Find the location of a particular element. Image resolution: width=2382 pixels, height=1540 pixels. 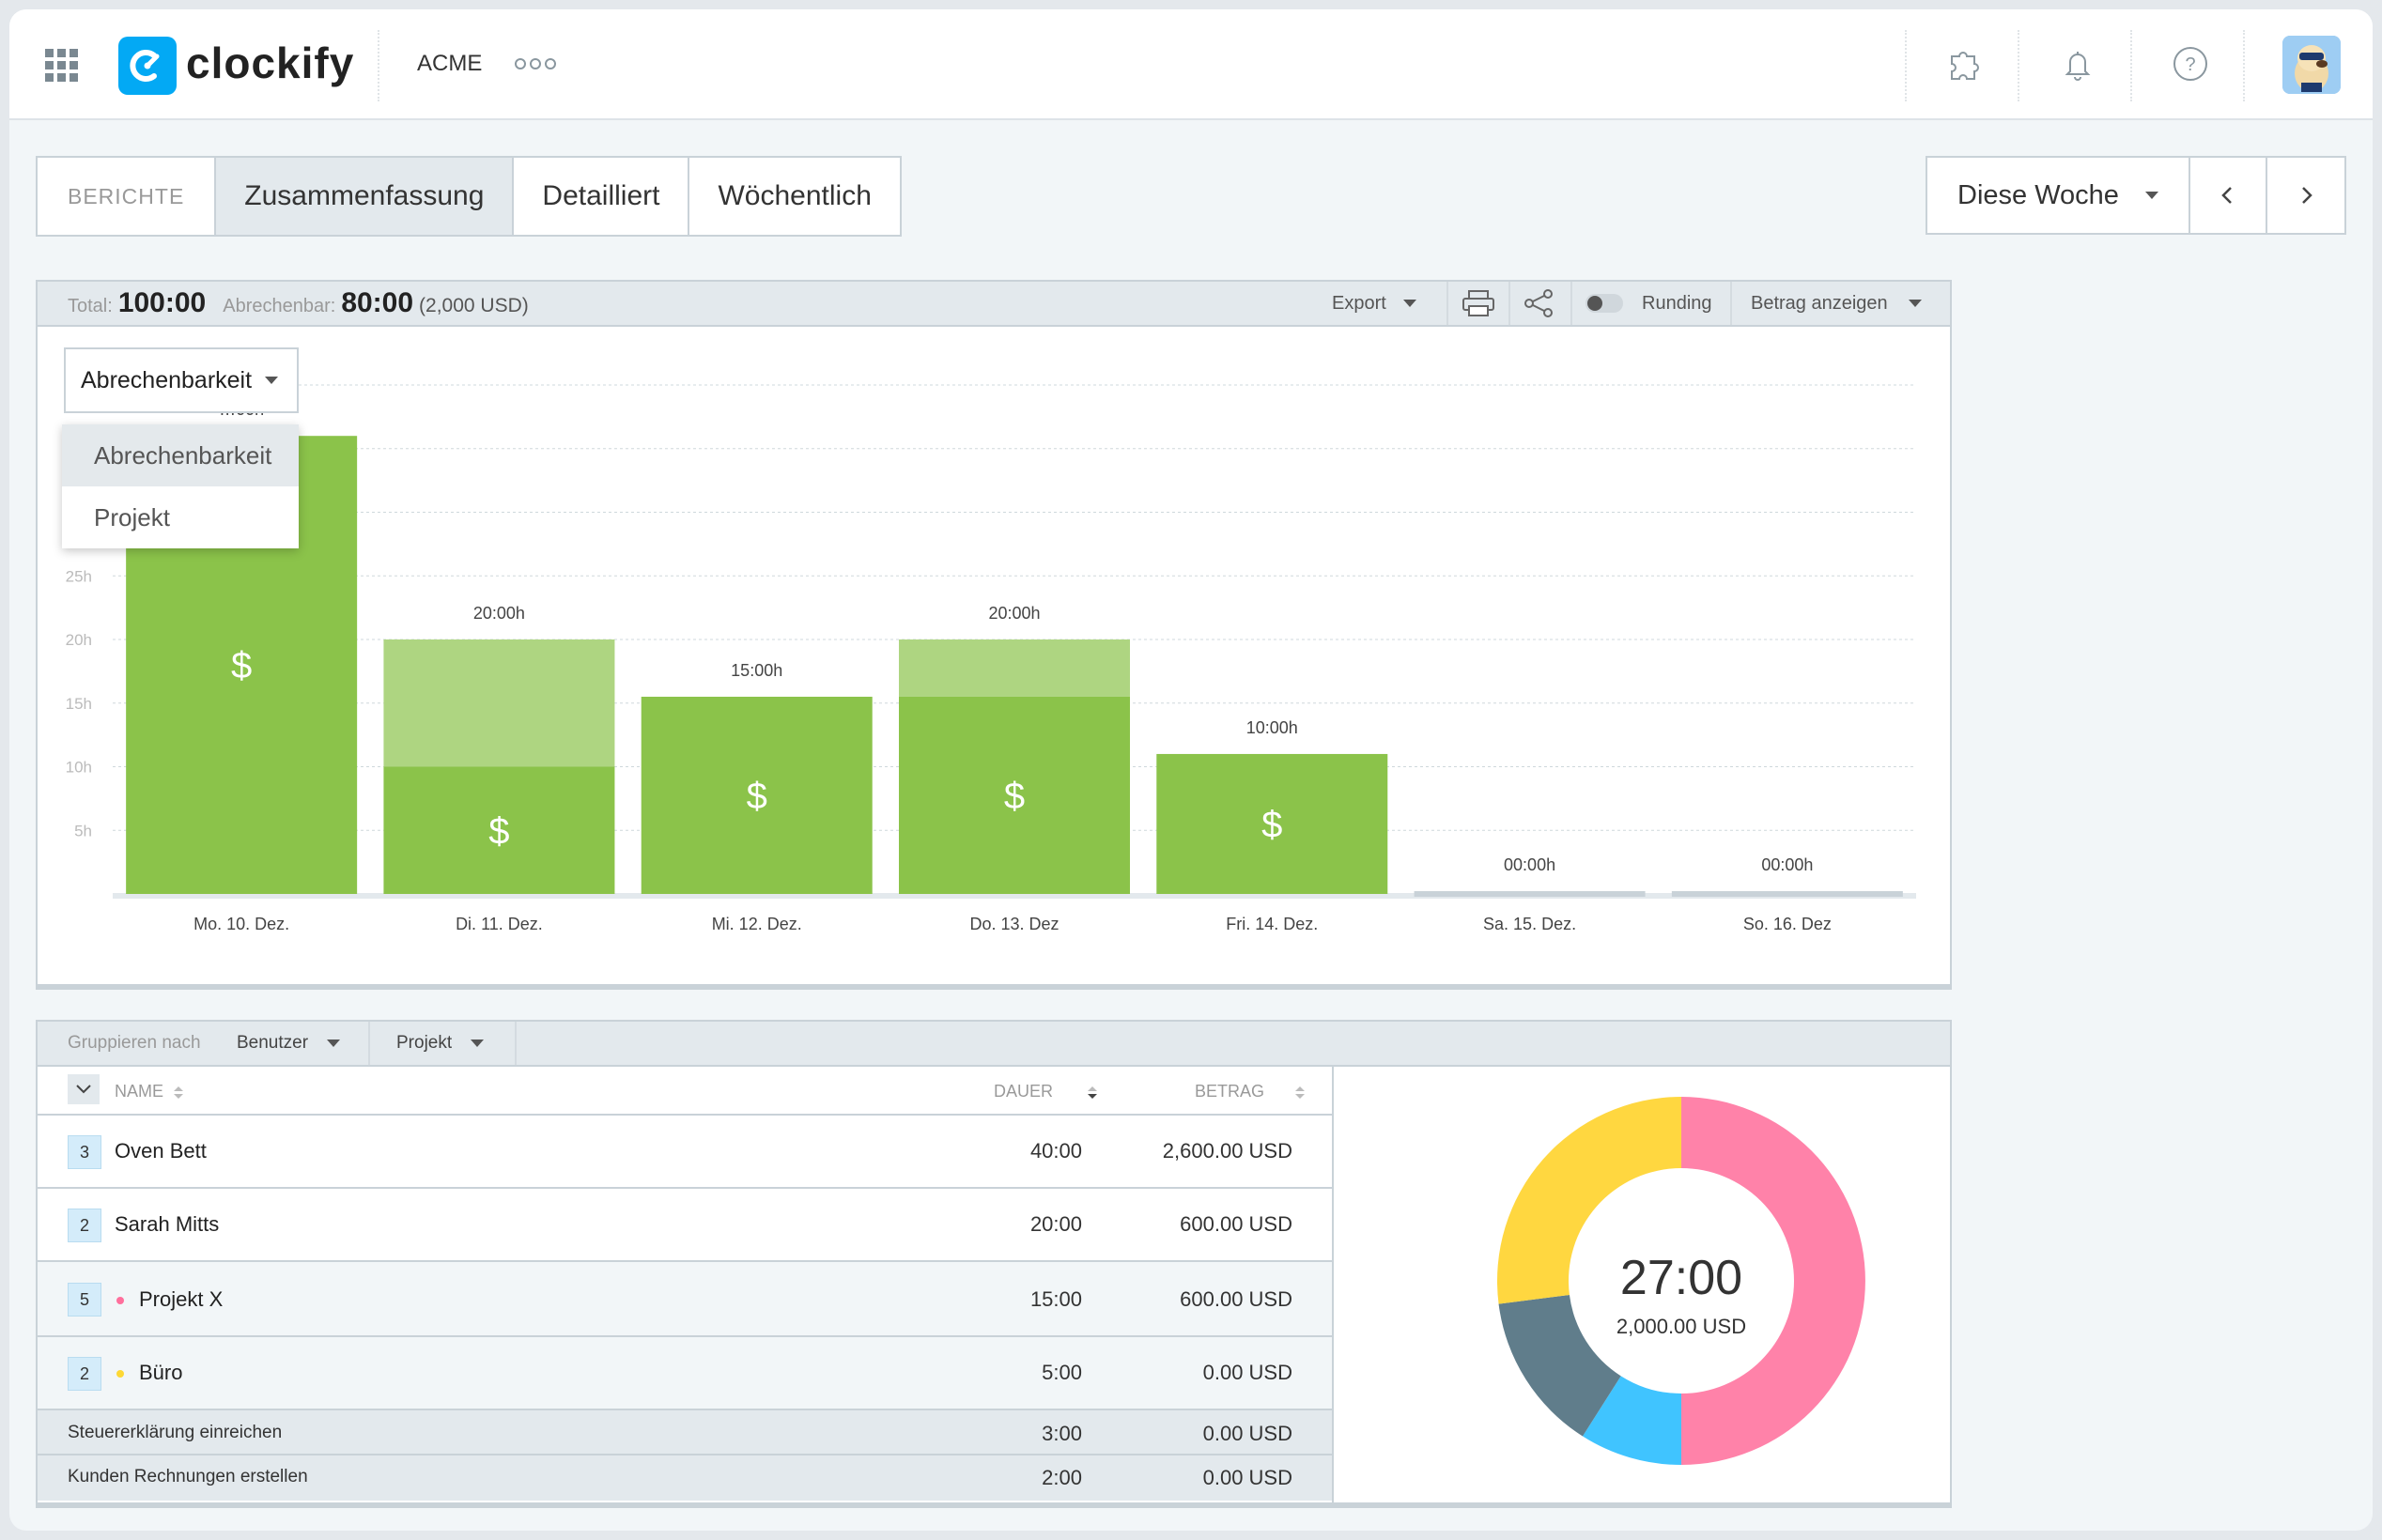

grouping-option-billability: Abrechenbarkeit is located at coordinates (181, 455).